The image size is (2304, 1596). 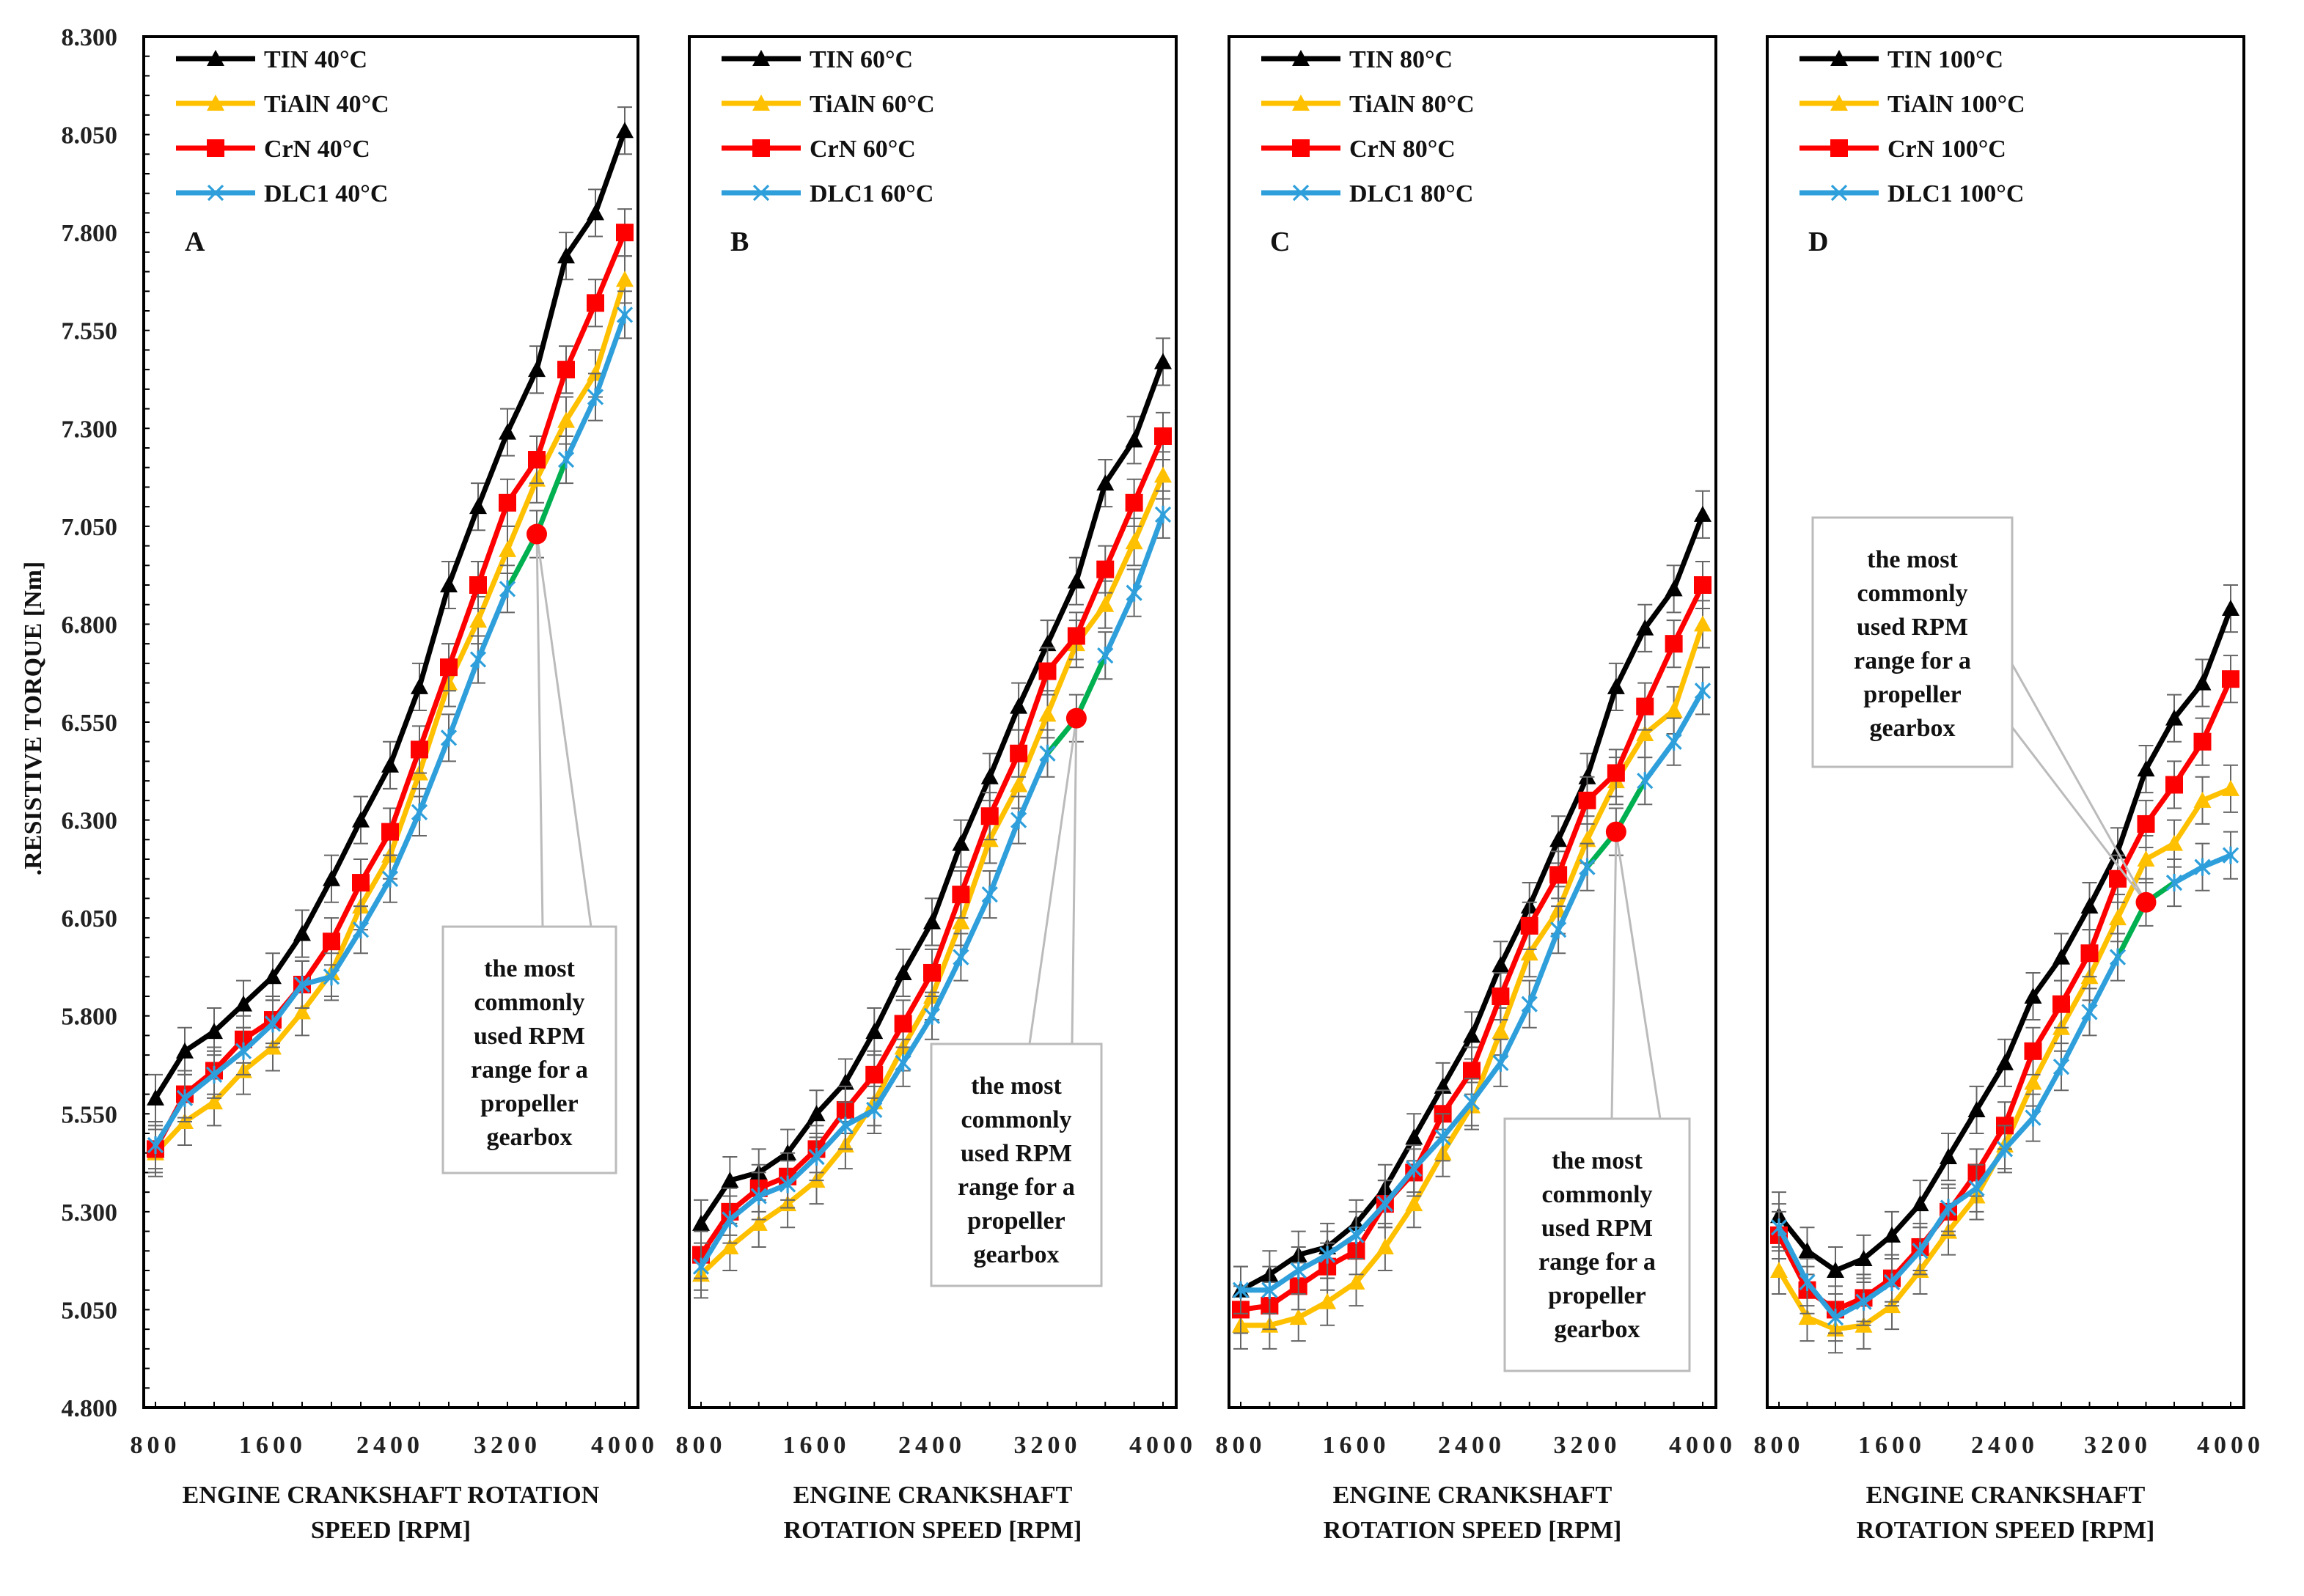 What do you see at coordinates (391, 1530) in the screenshot?
I see `x-axis-title: SPEED [RPM]` at bounding box center [391, 1530].